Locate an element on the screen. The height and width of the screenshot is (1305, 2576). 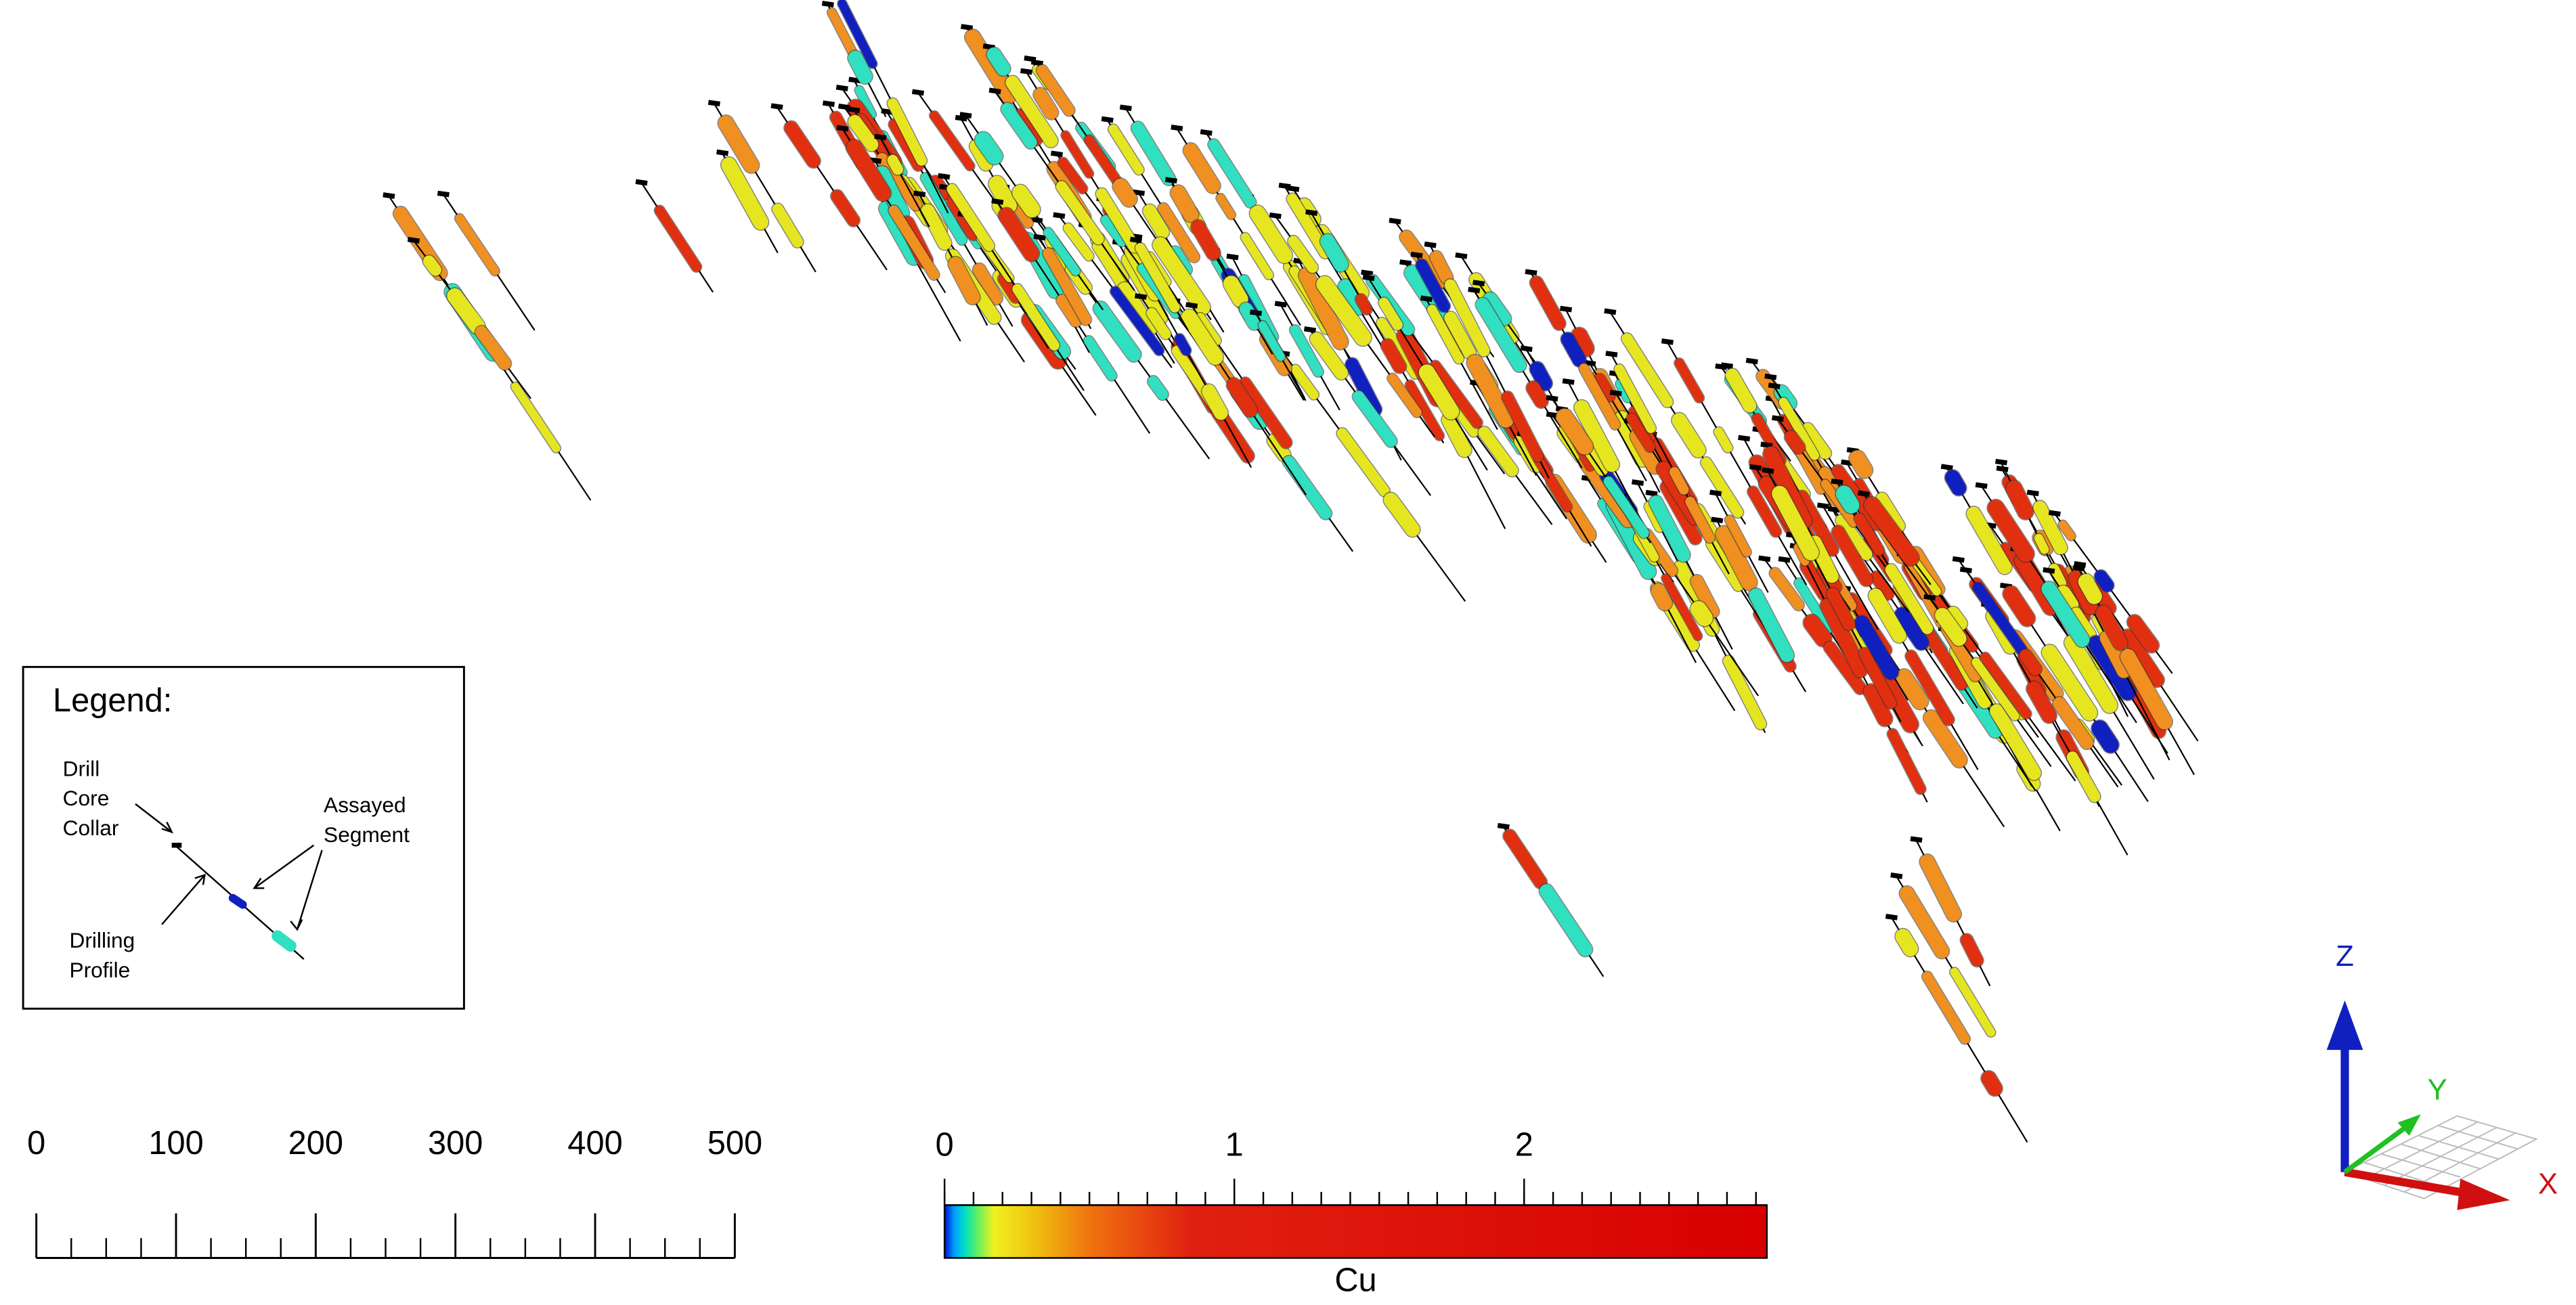
scale-tick-label: 300 is located at coordinates (455, 1143).